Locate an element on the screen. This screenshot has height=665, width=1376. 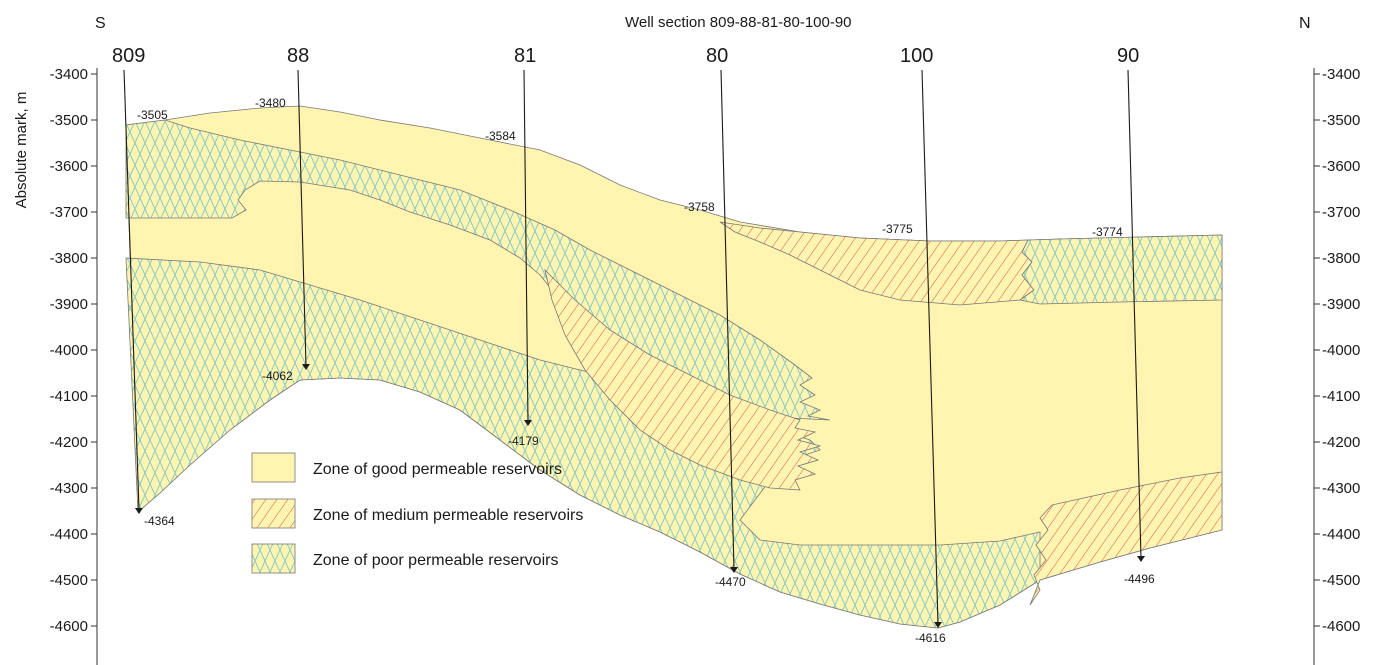
south-label: S is located at coordinates (100, 23).